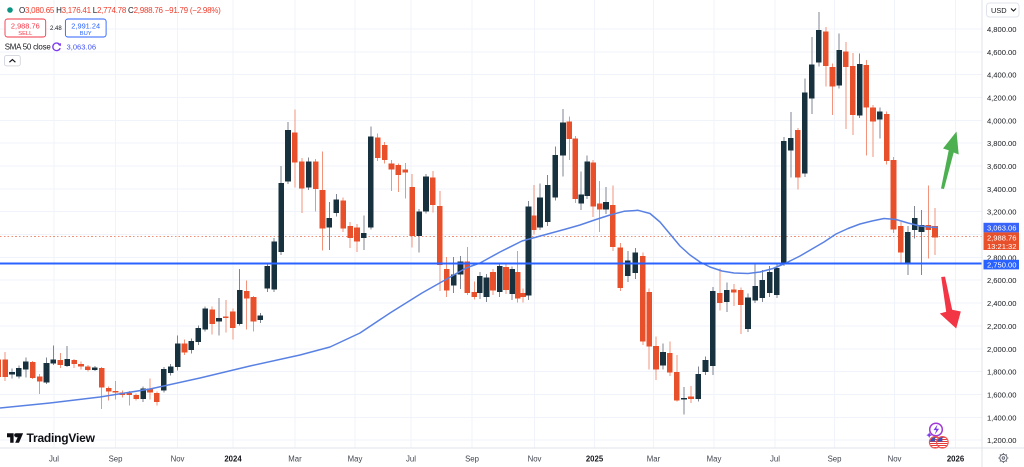 Image resolution: width=1024 pixels, height=467 pixels. I want to click on svg-text: 4,000.00, so click(1002, 120).